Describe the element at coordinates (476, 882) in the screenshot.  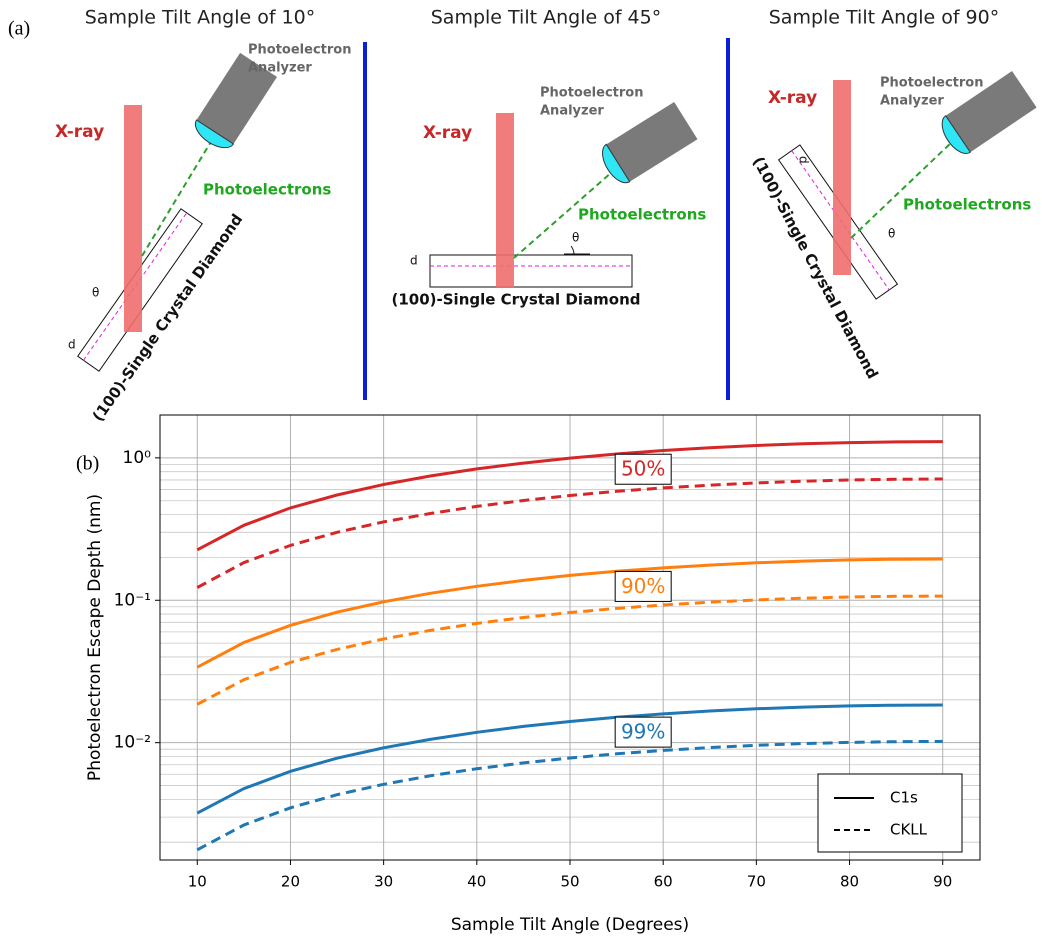
I see `x-tick-label: 40` at that location.